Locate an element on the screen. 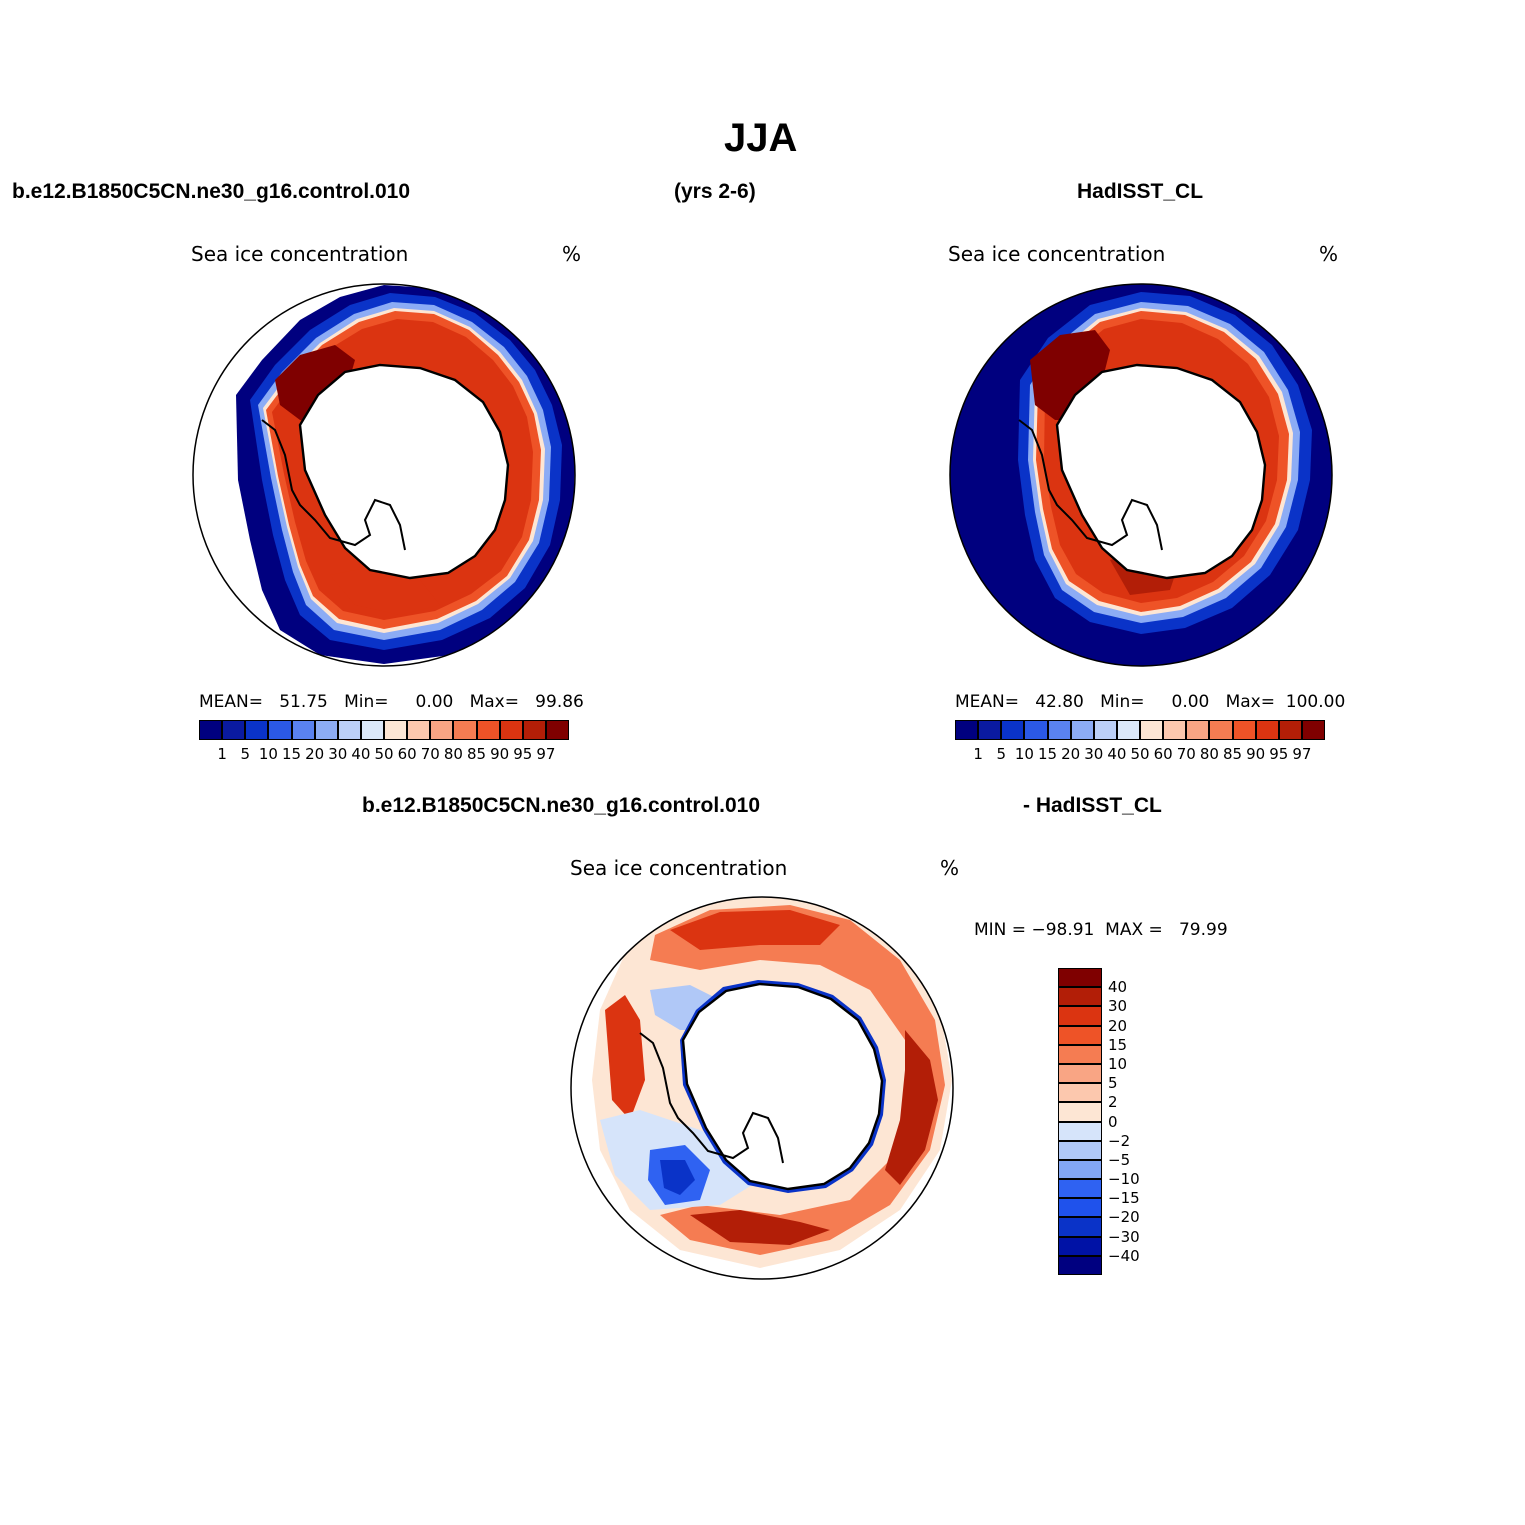 This screenshot has height=1525, width=1525. colorbar-model-tick-label: 80 is located at coordinates (453, 754).